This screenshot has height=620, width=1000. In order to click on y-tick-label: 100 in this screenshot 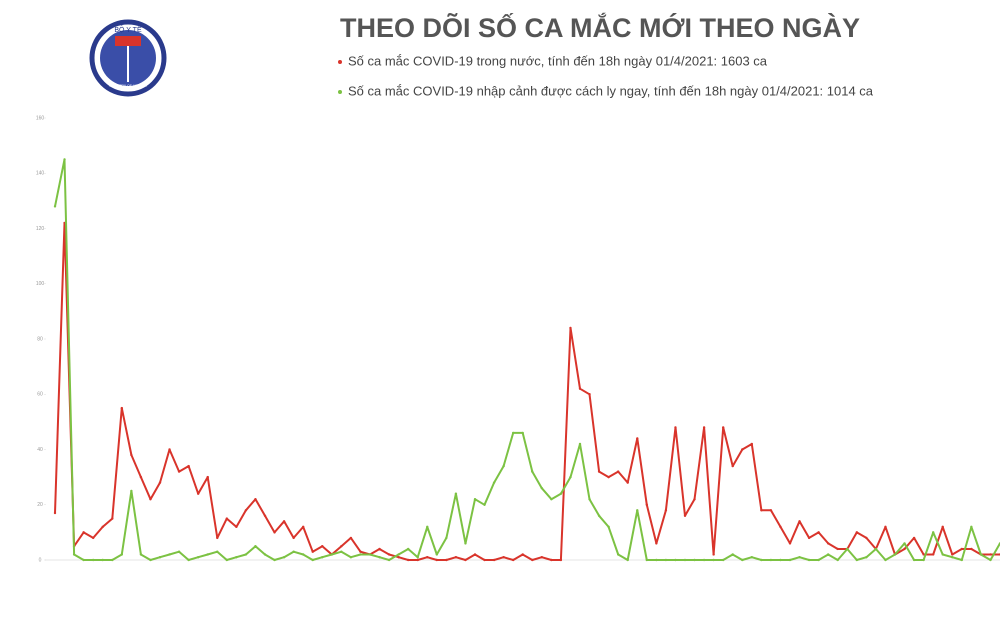, I will do `click(40, 284)`.